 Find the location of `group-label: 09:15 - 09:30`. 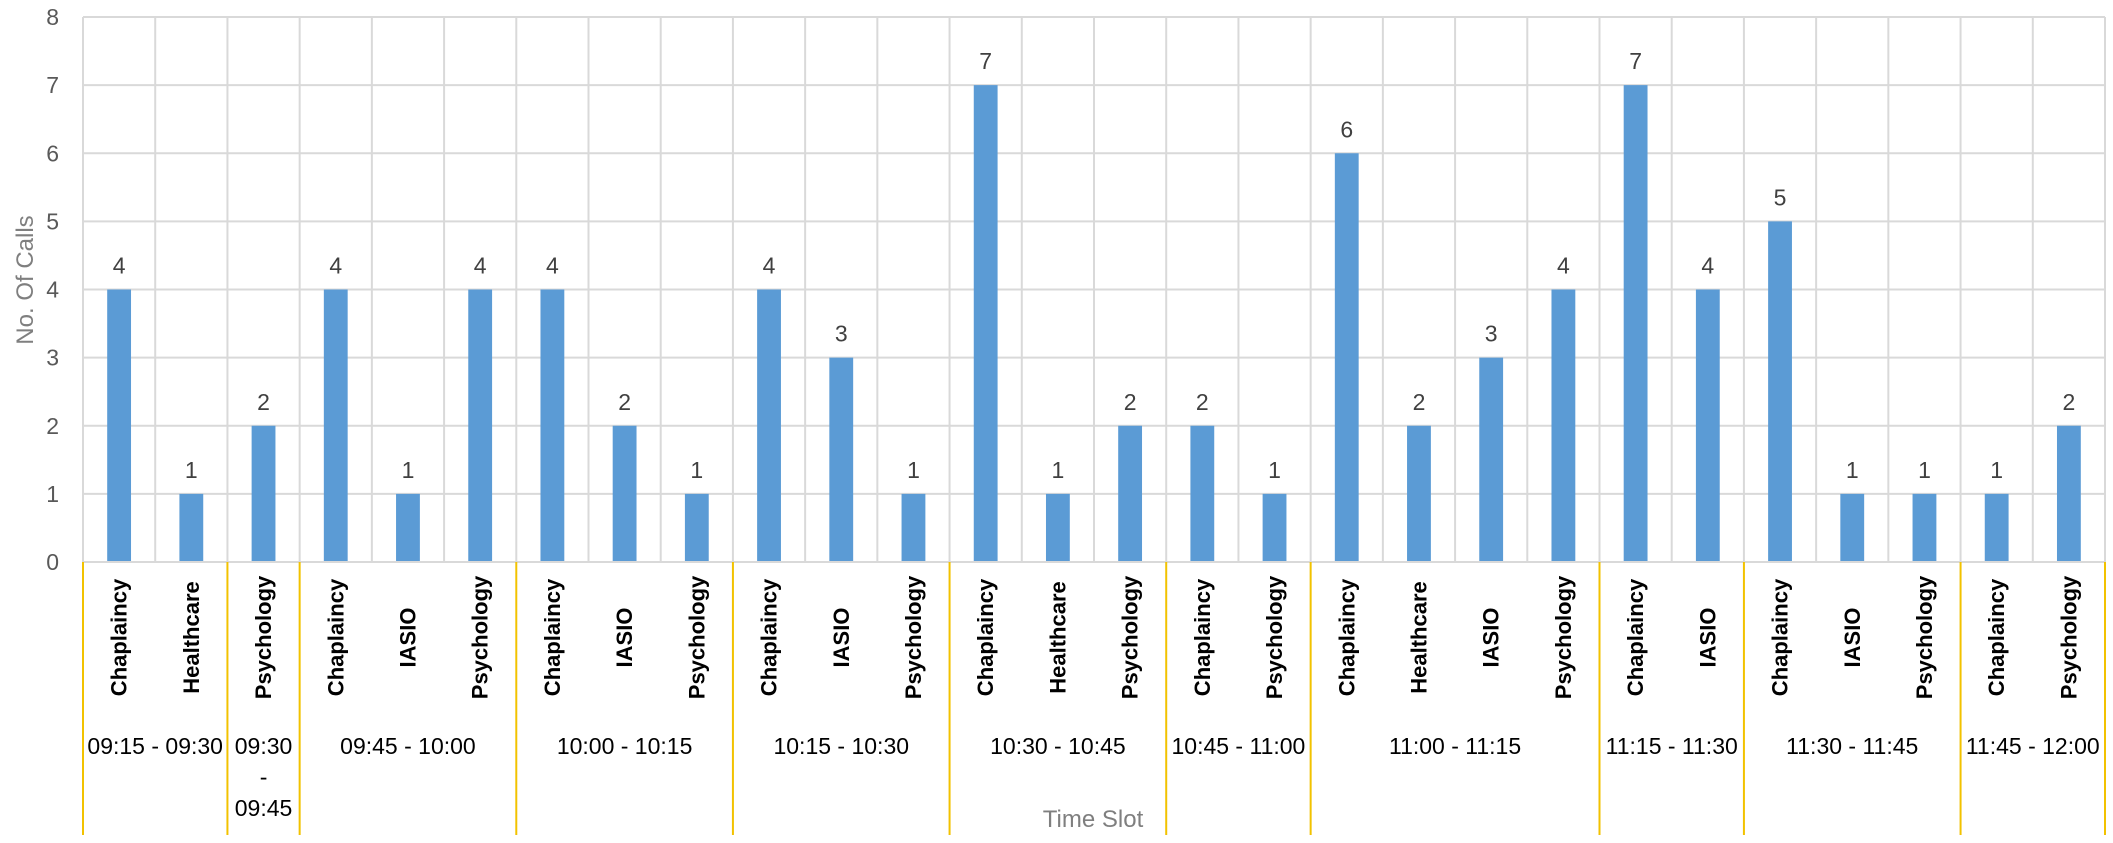

group-label: 09:15 - 09:30 is located at coordinates (155, 746).